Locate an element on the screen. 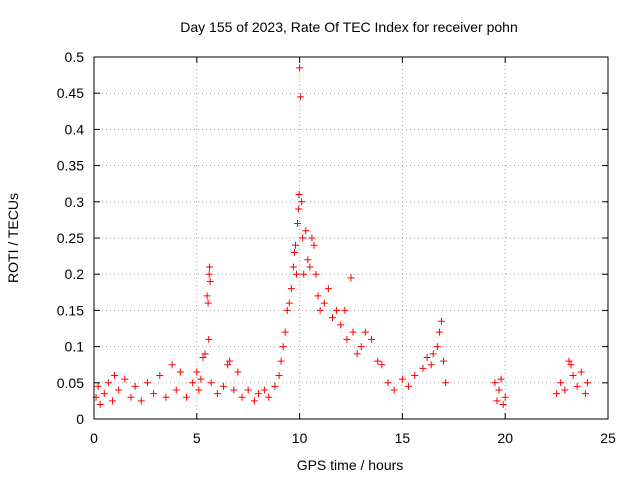  y-tick-label: 0.5 is located at coordinates (75, 57).